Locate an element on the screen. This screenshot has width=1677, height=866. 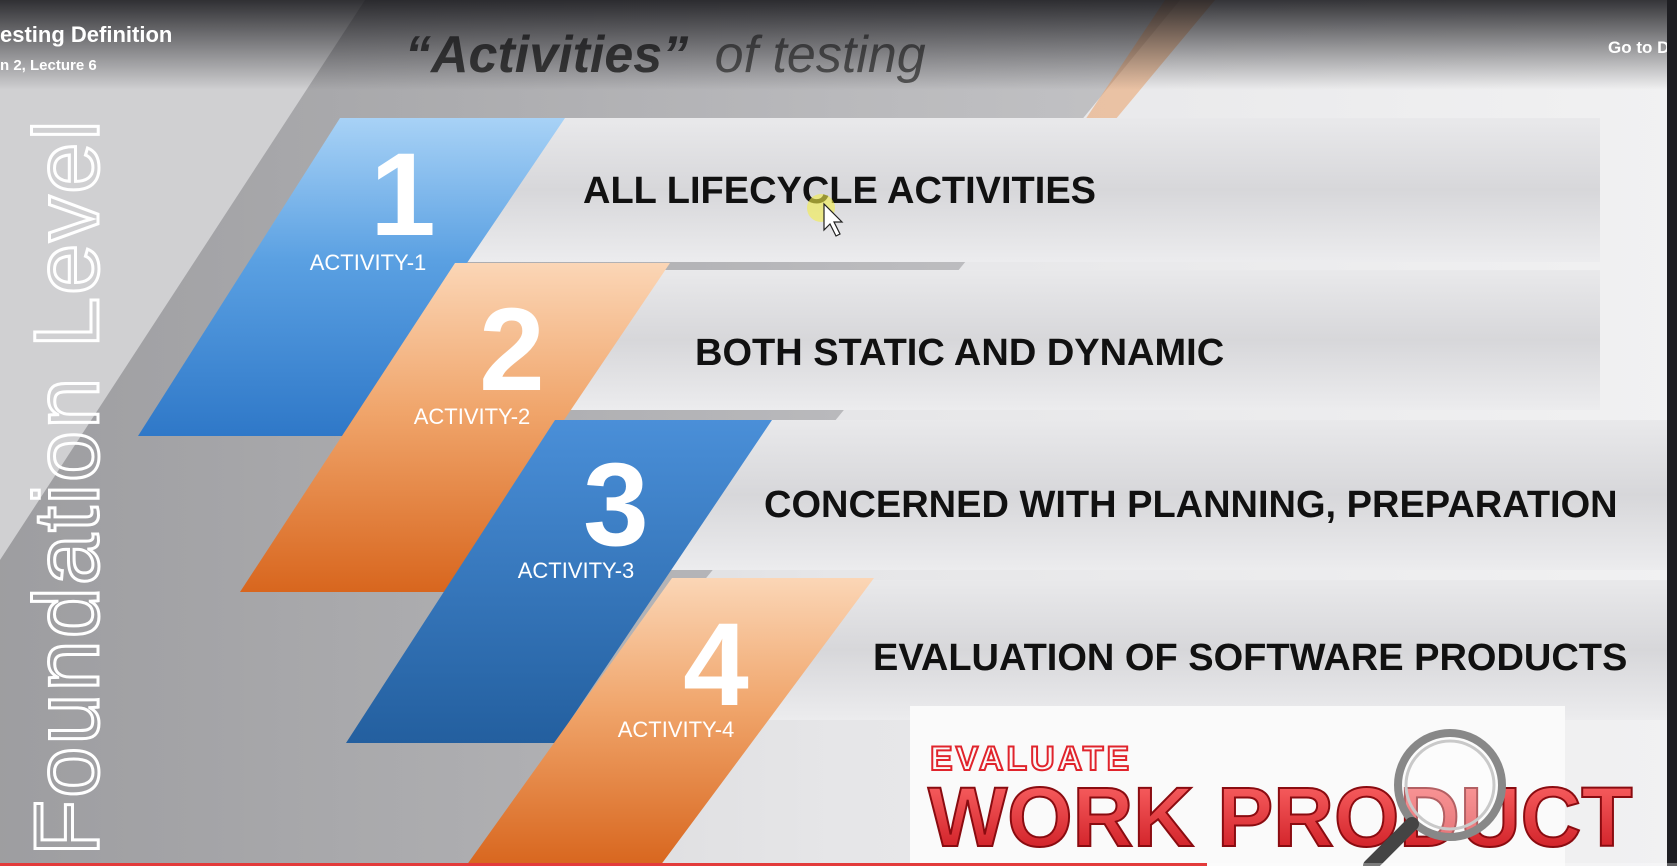
activity-4-caption: ACTIVITY-4 is located at coordinates (676, 729).